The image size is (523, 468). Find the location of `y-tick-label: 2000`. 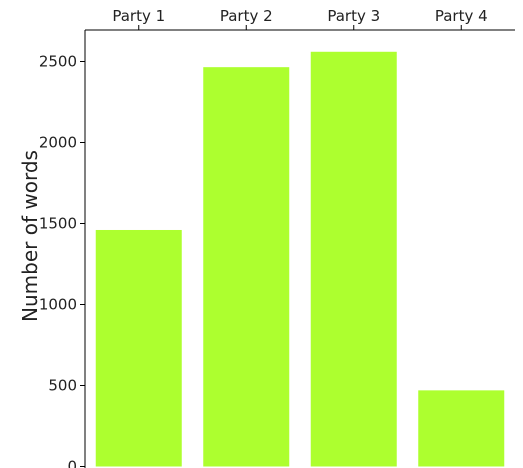

y-tick-label: 2000 is located at coordinates (58, 143).